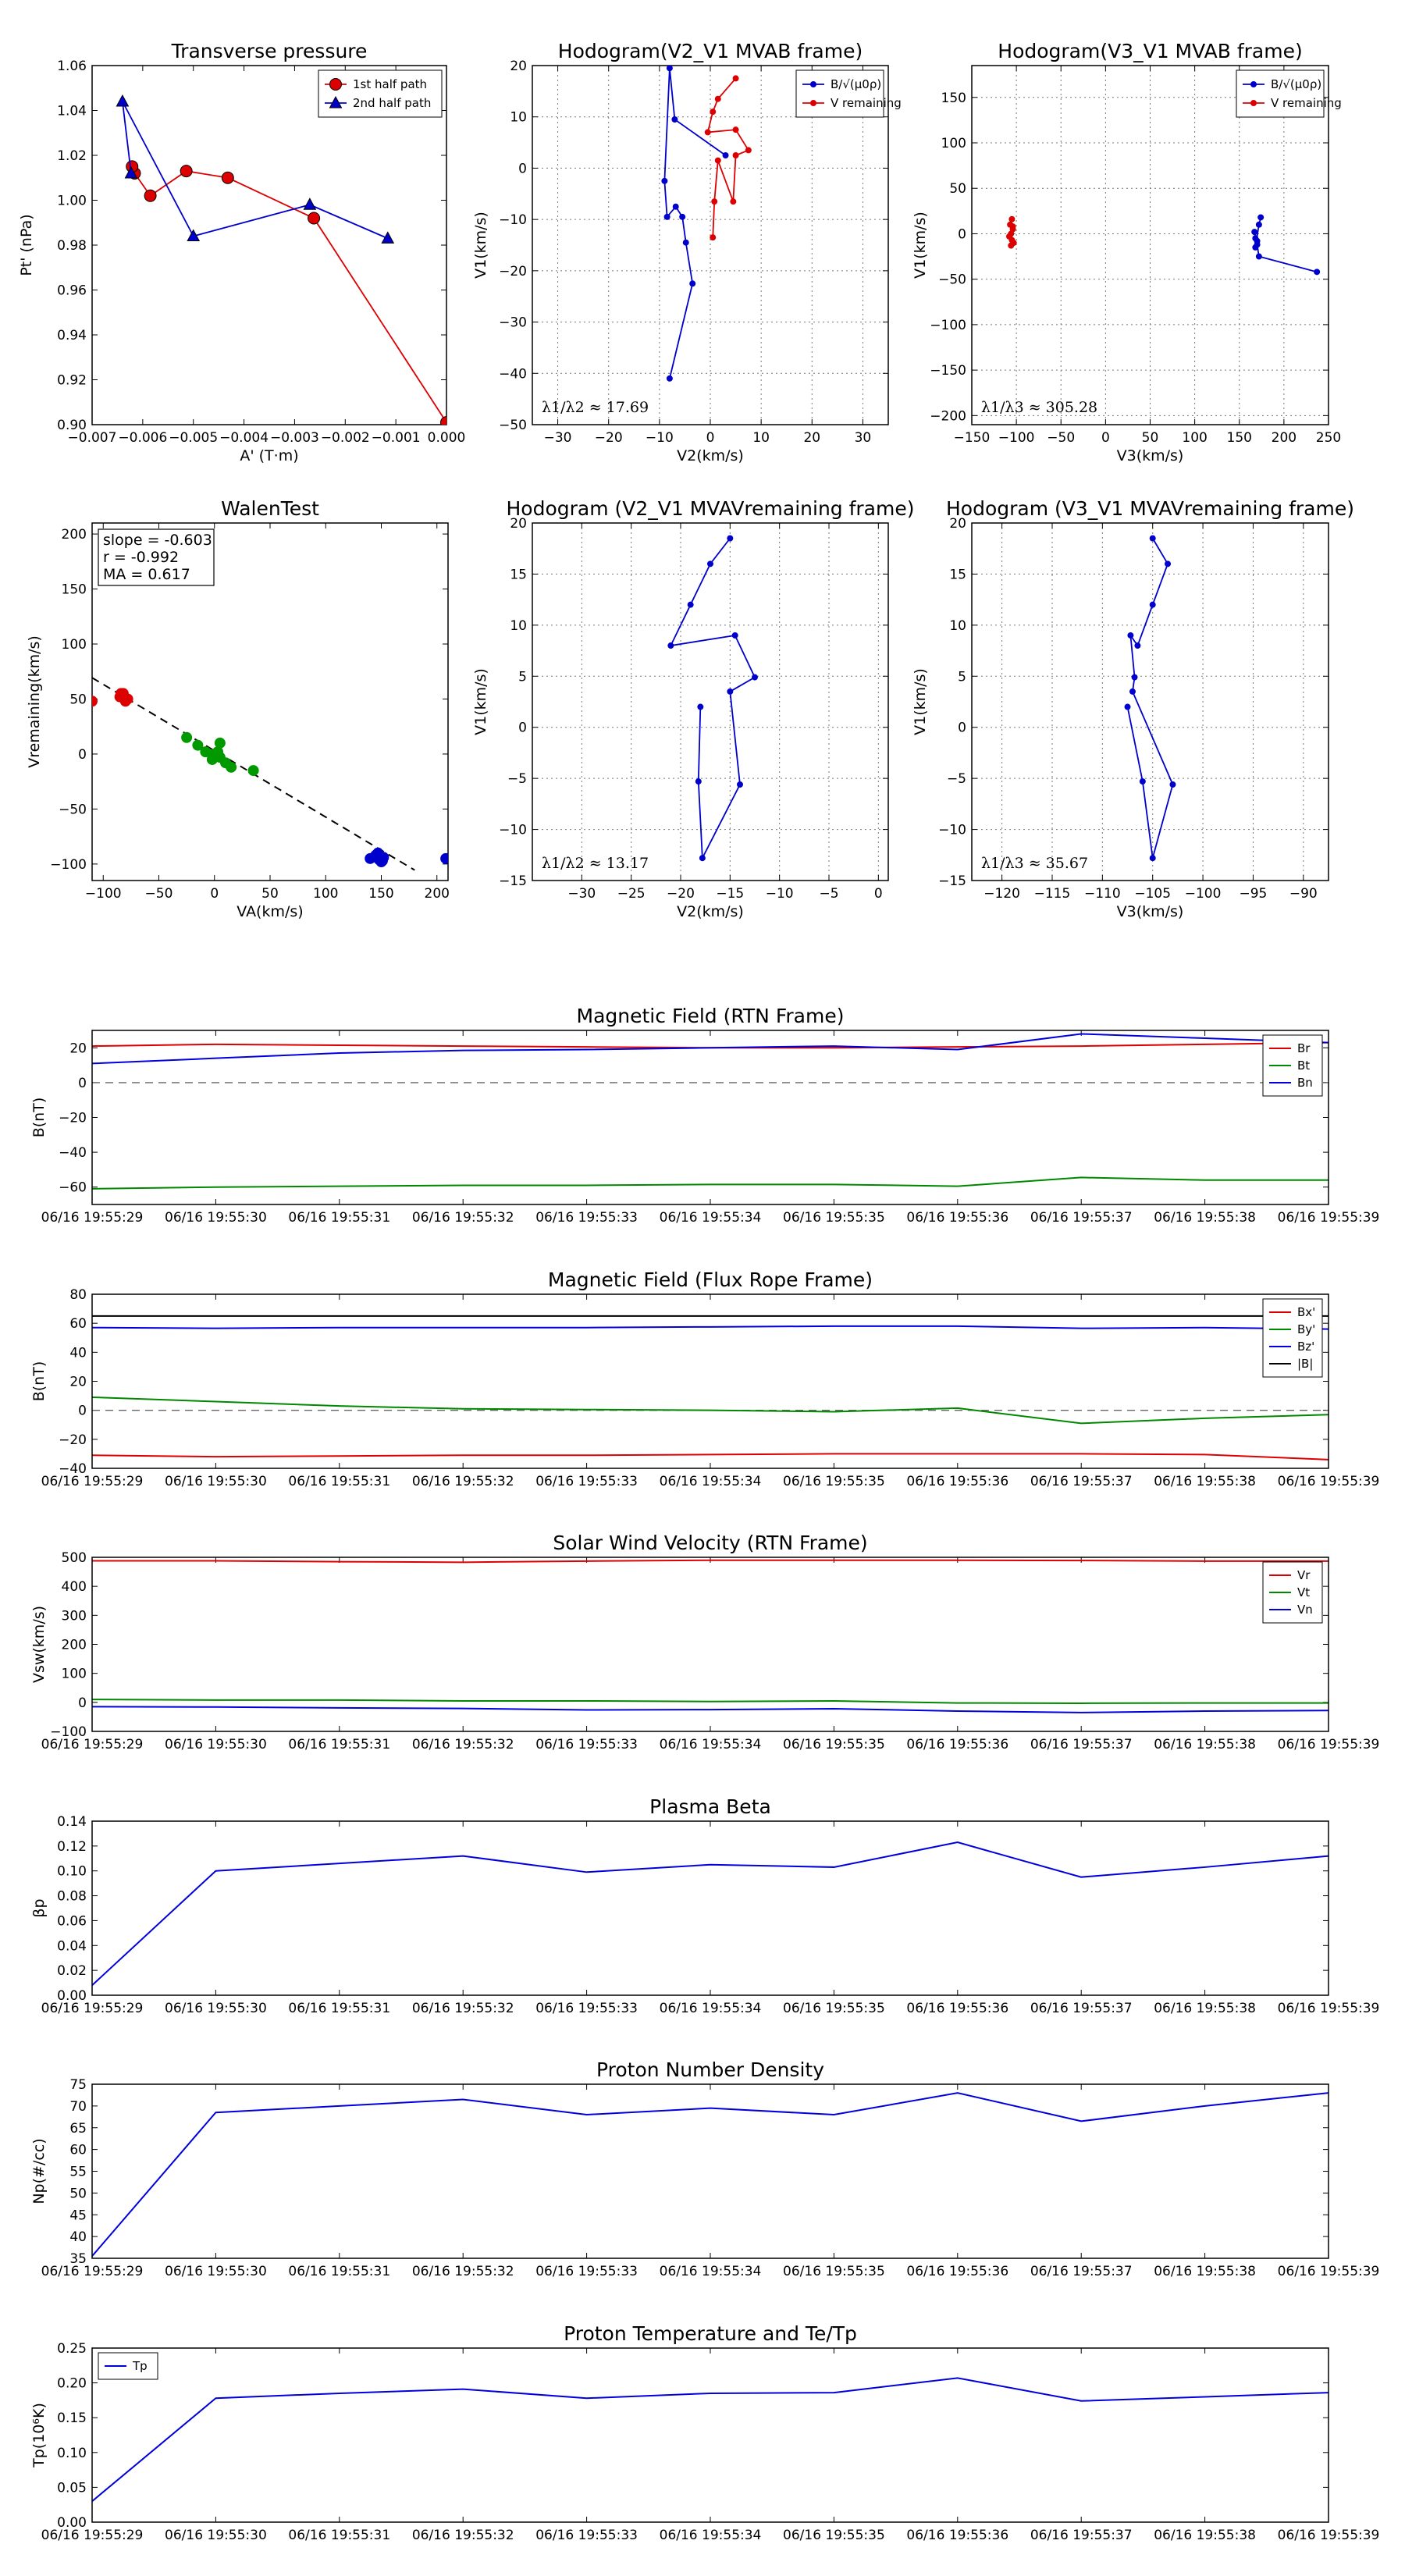 Image resolution: width=1405 pixels, height=2576 pixels. Describe the element at coordinates (1239, 438) in the screenshot. I see `x-tick-label: 150` at that location.